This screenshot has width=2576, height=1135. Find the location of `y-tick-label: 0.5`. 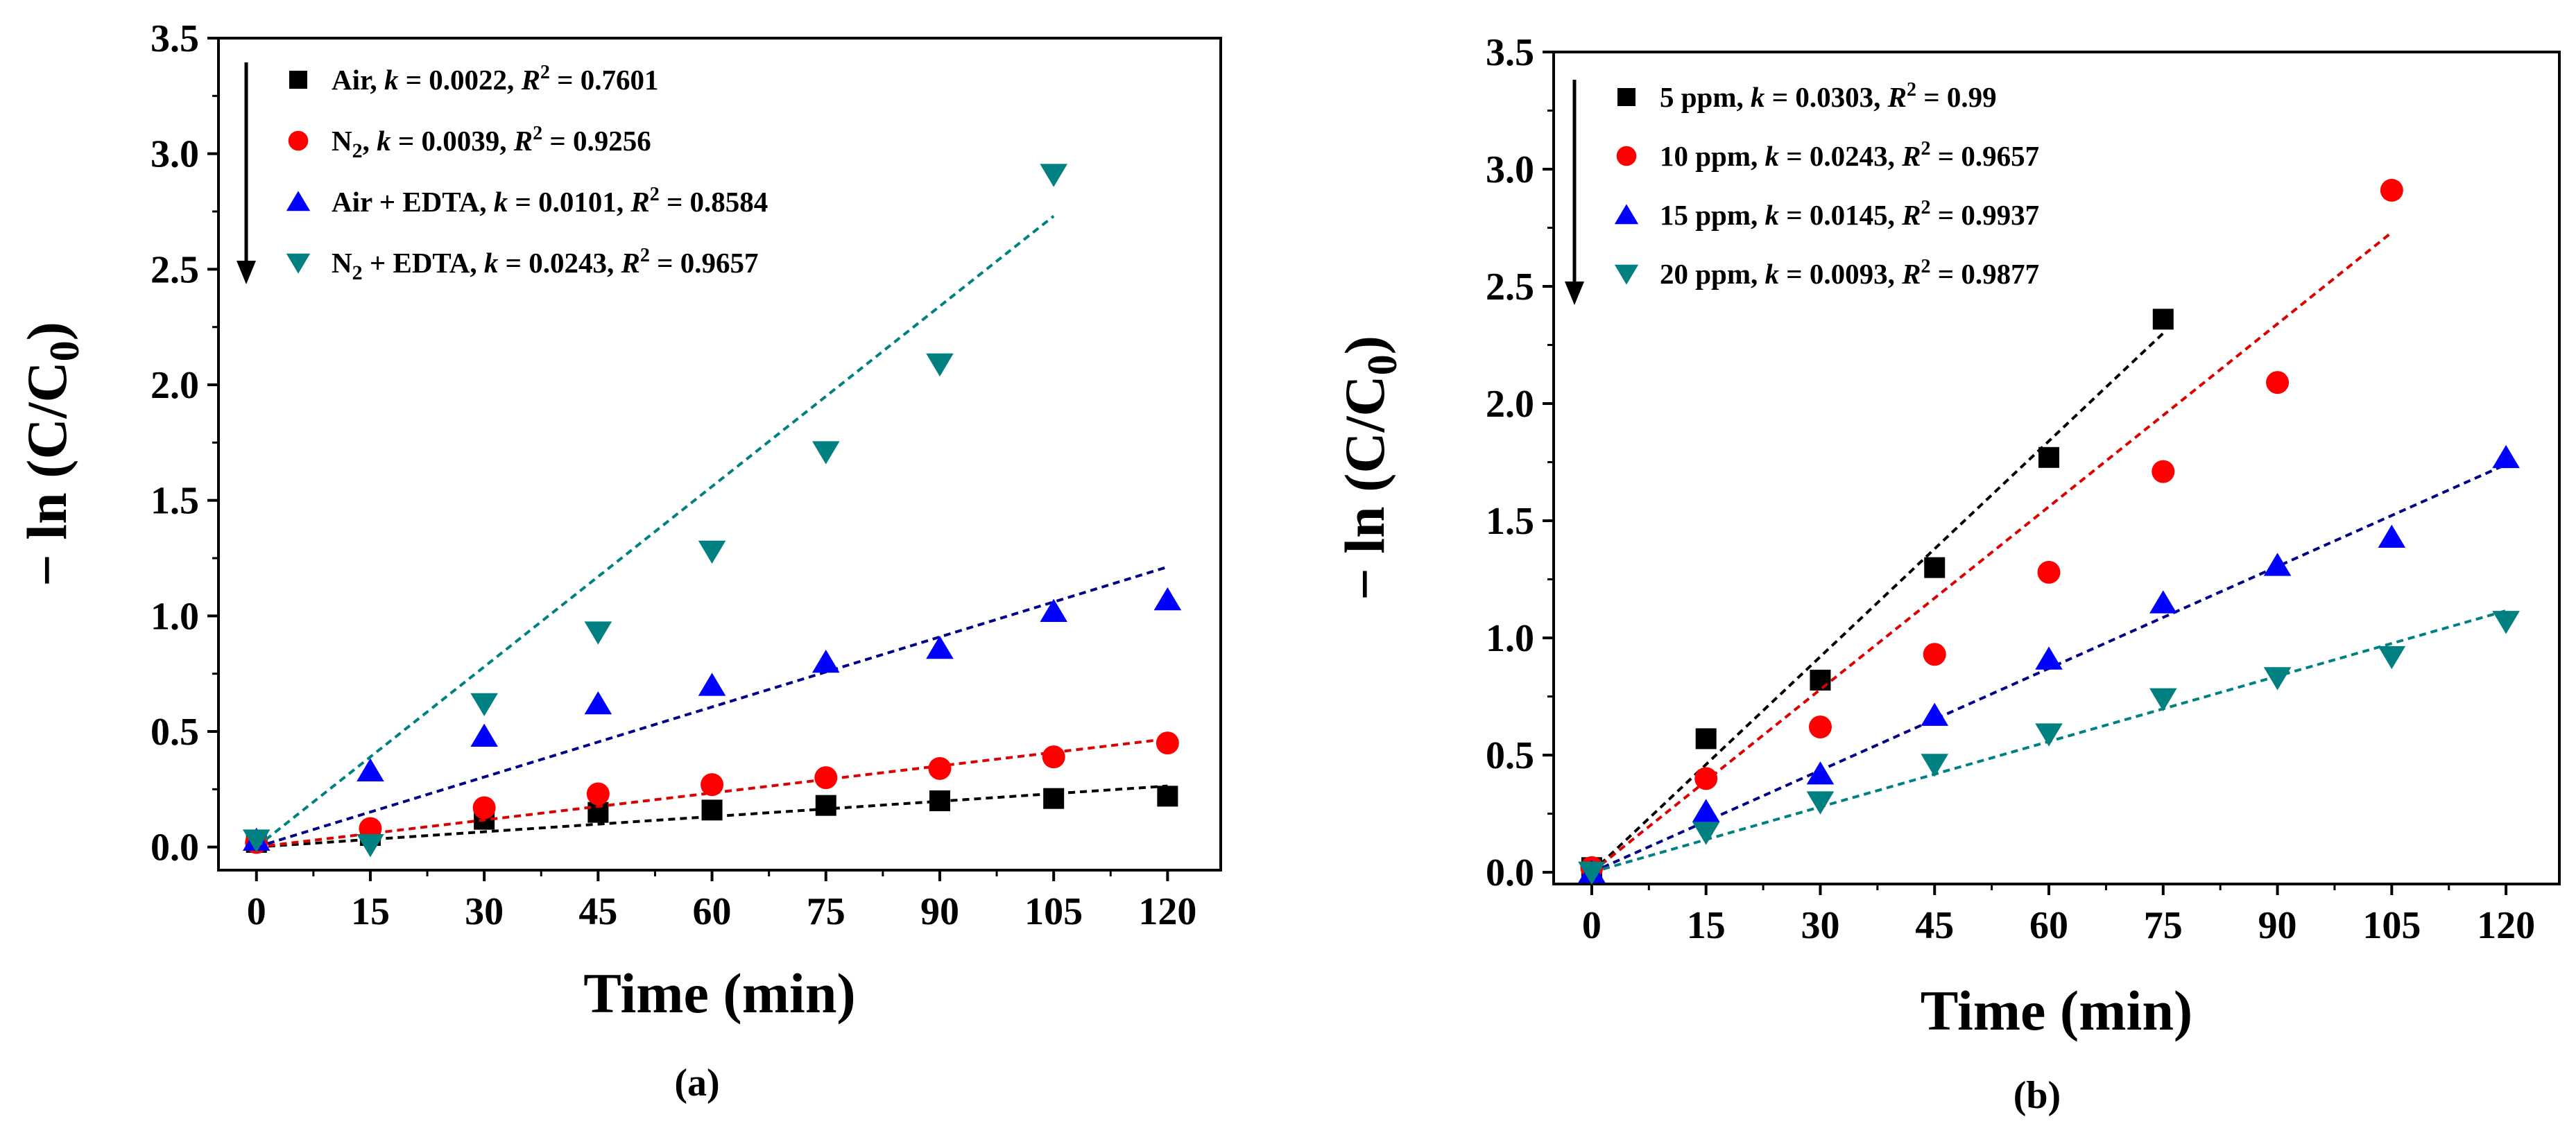

y-tick-label: 0.5 is located at coordinates (175, 733).